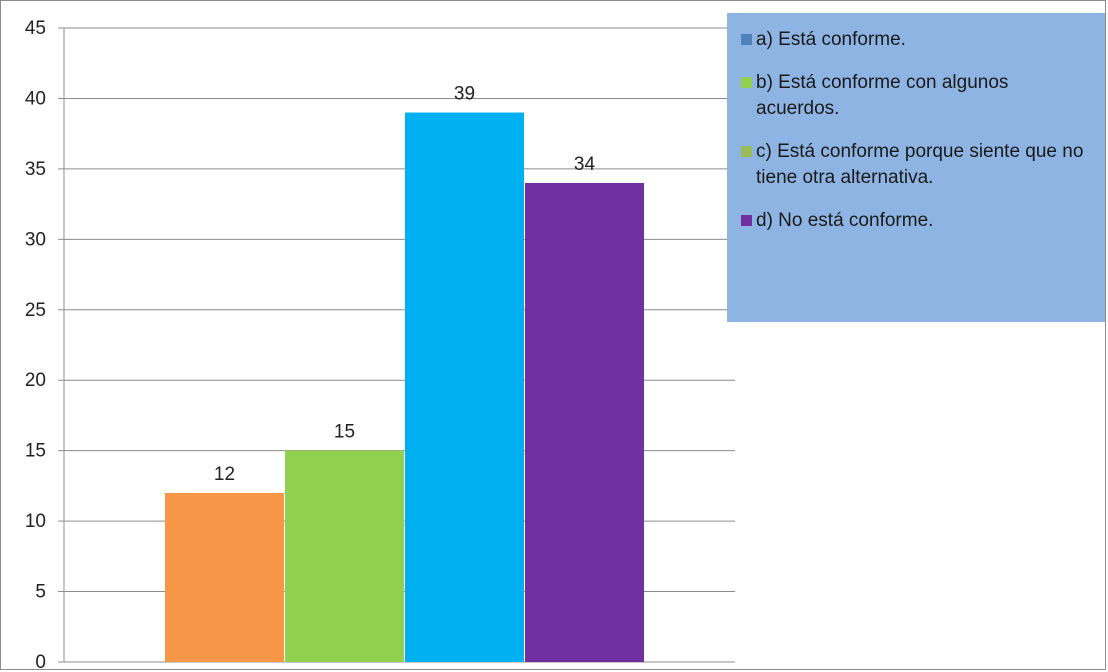  Describe the element at coordinates (35, 169) in the screenshot. I see `y-tick-label: 35` at that location.